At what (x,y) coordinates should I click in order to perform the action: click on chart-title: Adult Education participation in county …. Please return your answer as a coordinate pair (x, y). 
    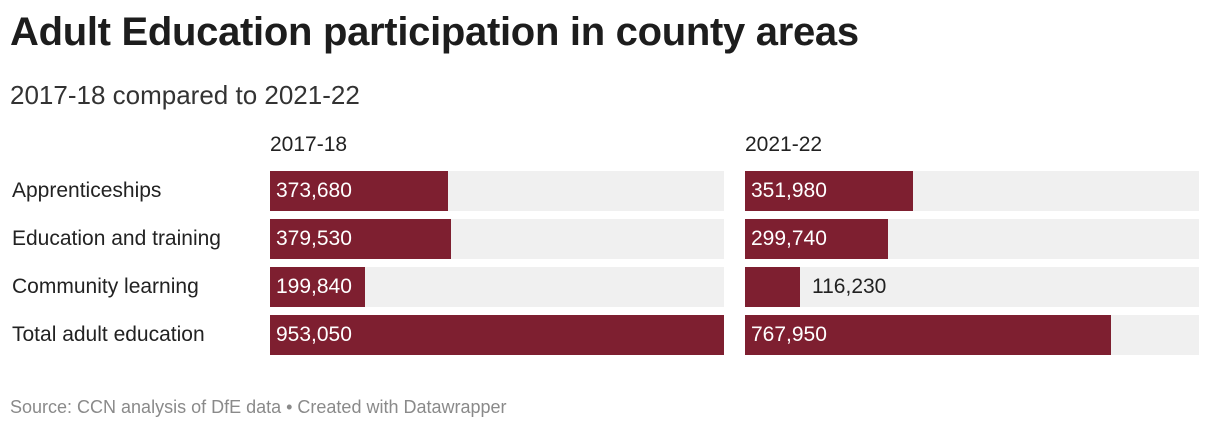
    Looking at the image, I should click on (434, 32).